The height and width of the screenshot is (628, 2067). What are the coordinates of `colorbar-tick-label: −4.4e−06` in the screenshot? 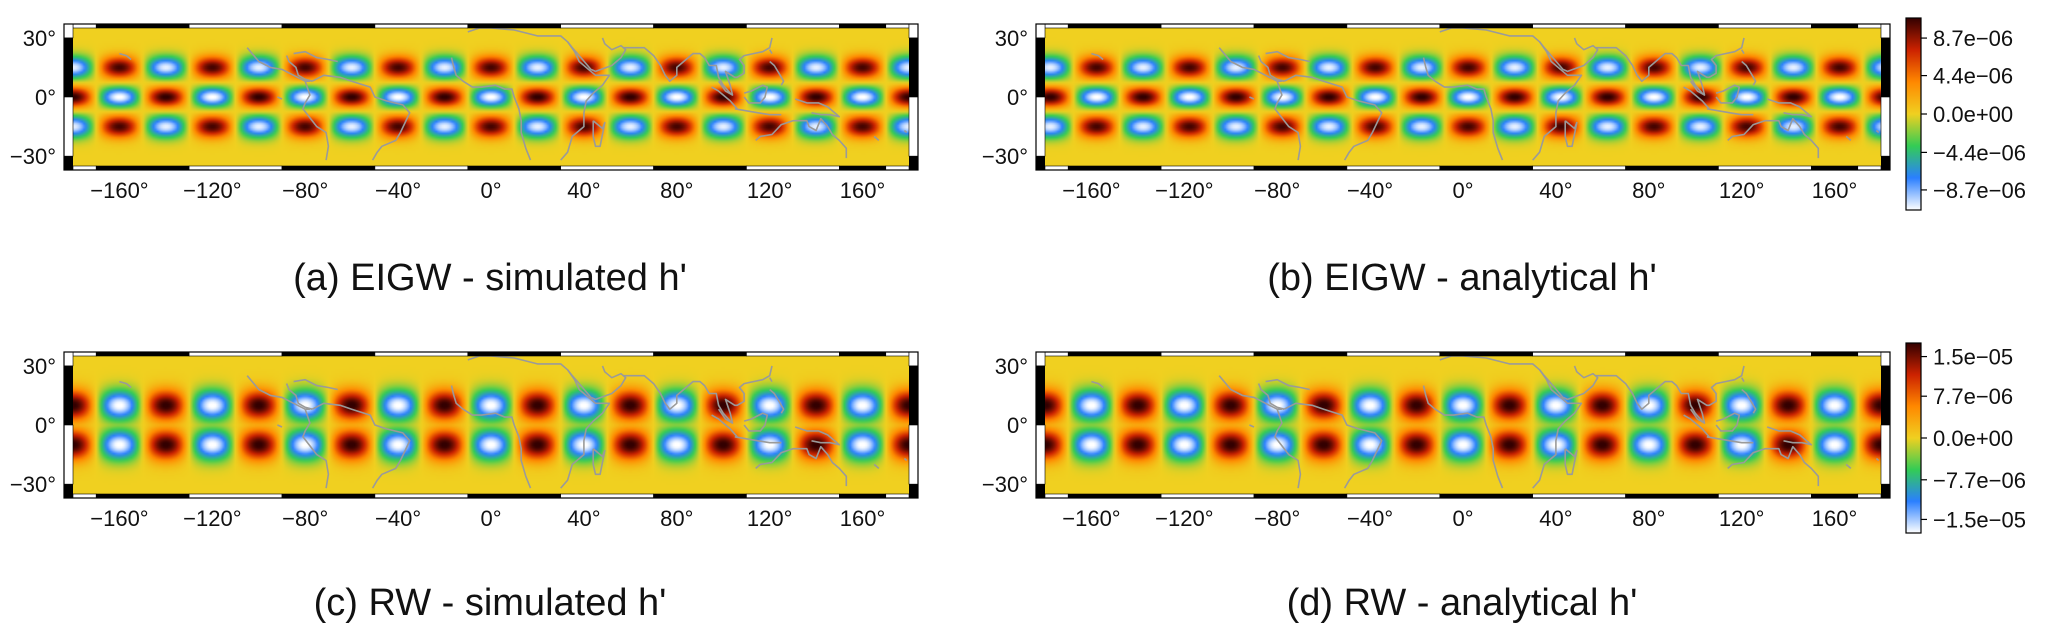 It's located at (1979, 152).